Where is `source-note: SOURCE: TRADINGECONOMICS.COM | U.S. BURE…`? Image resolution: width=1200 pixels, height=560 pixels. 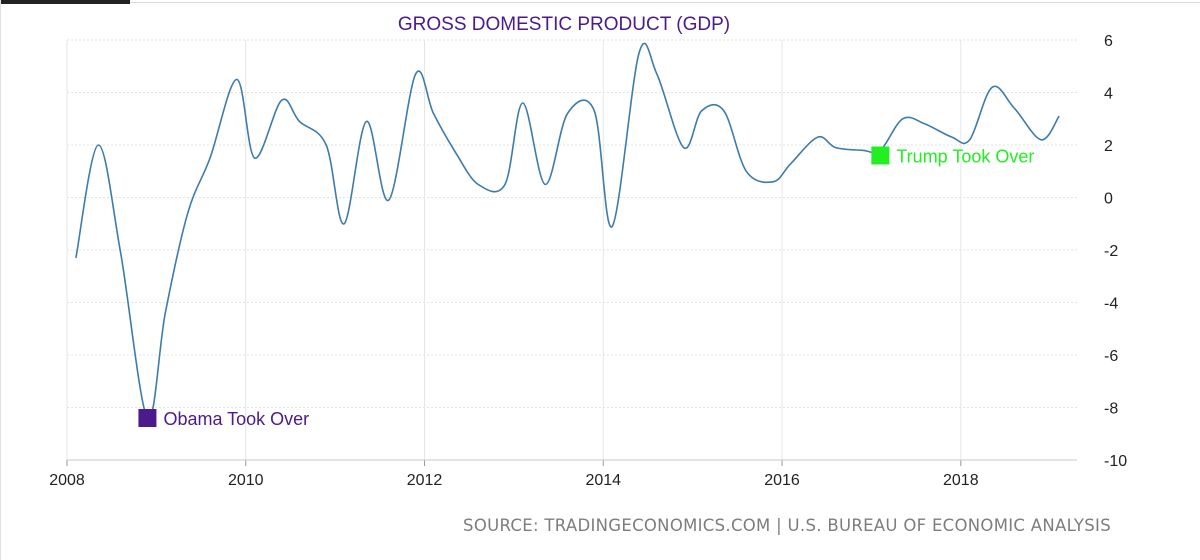
source-note: SOURCE: TRADINGECONOMICS.COM | U.S. BURE… is located at coordinates (787, 525).